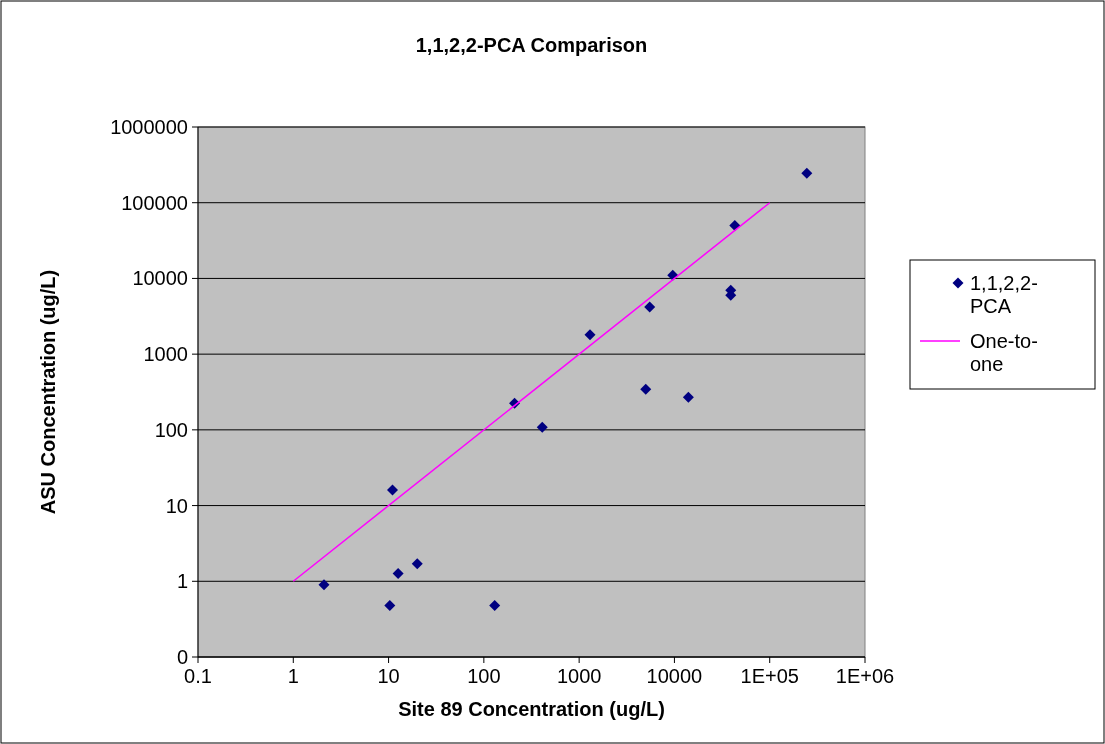  I want to click on y-tick-label: 100, so click(171, 429).